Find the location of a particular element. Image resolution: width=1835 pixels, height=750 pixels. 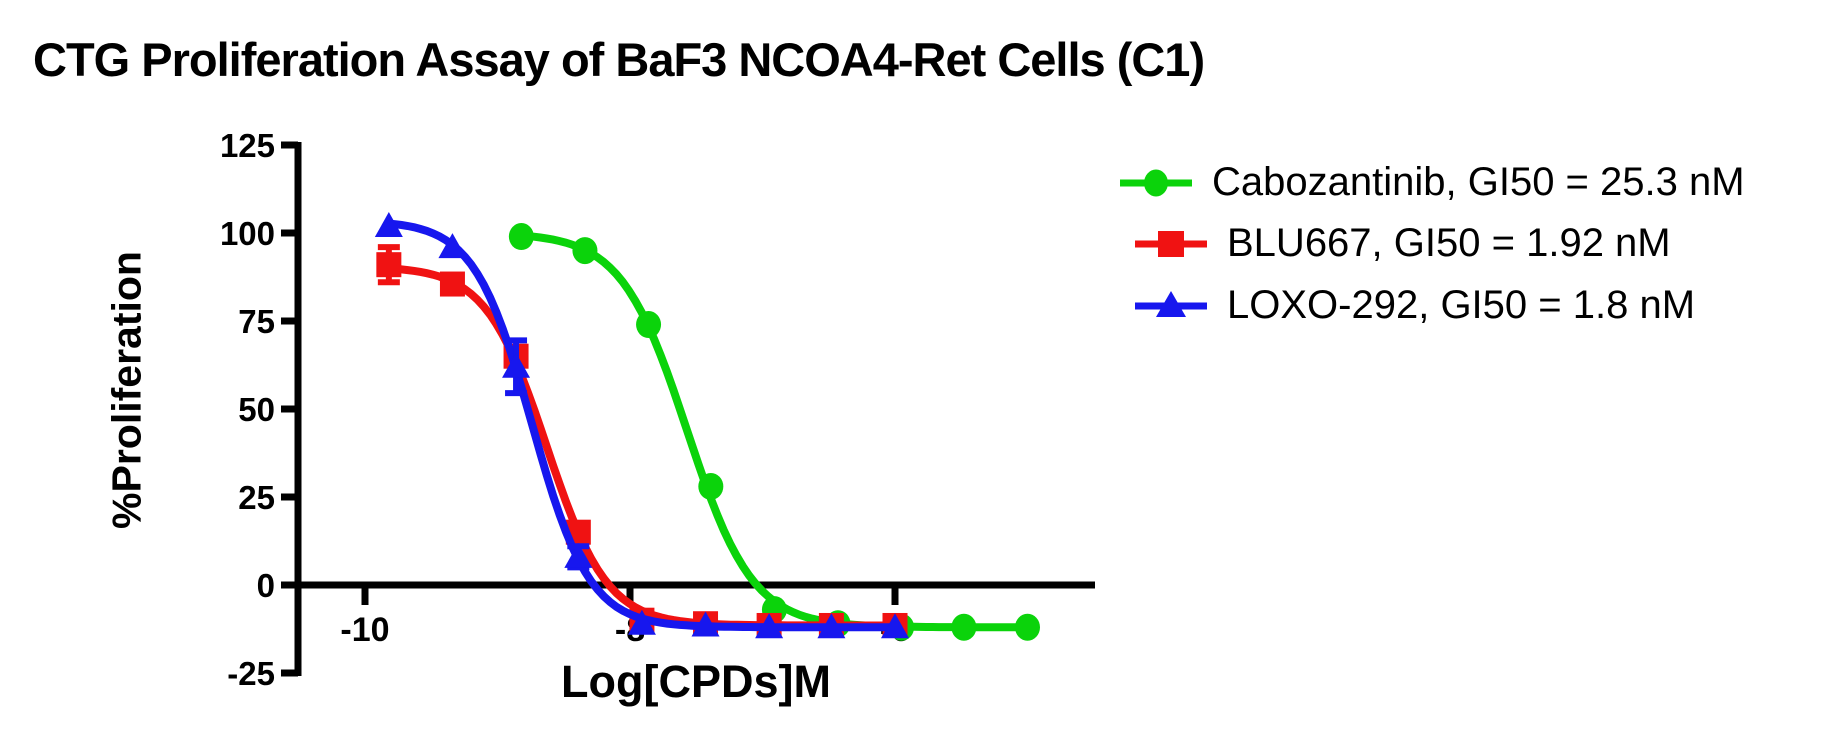

y-axis-tick-label: 75 is located at coordinates (256, 321).